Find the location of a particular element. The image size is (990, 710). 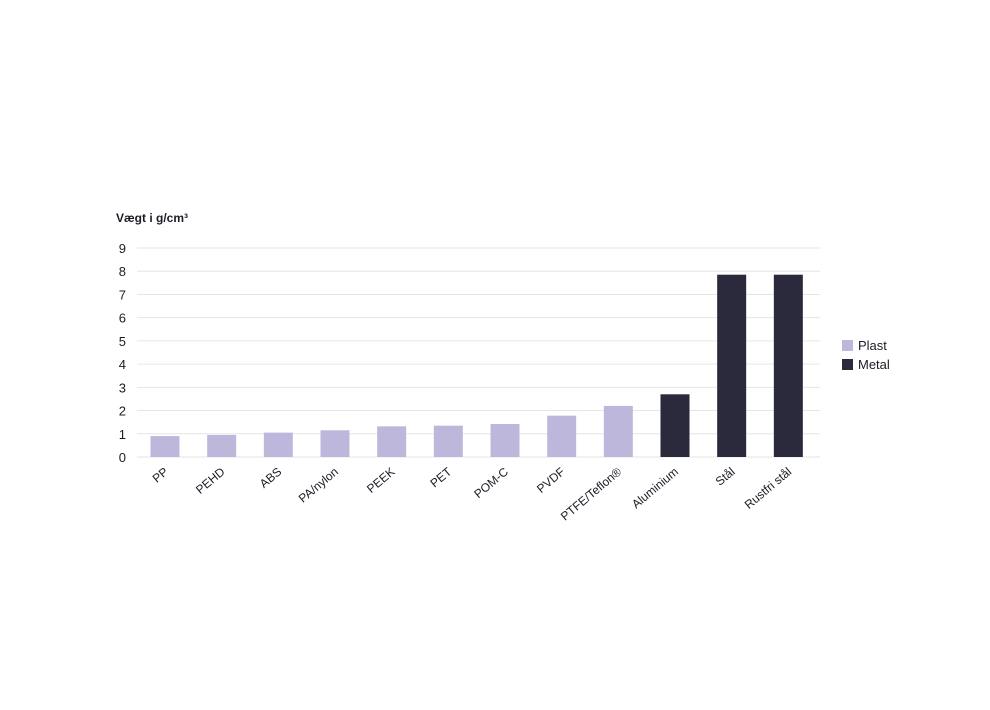

bar-aluminium is located at coordinates (675, 425).